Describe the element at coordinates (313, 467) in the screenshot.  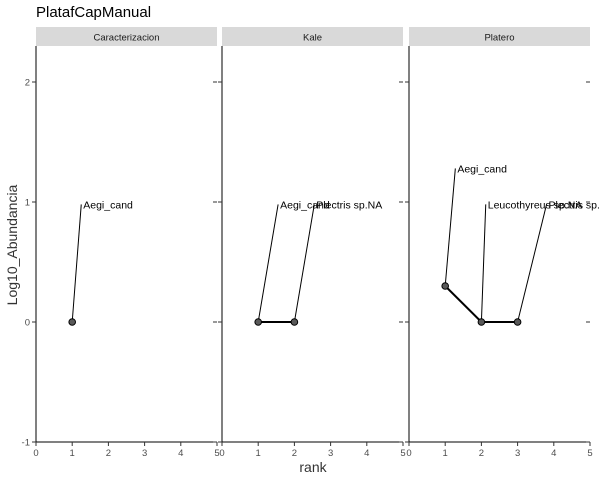
I see `x-axis-title: rank` at that location.